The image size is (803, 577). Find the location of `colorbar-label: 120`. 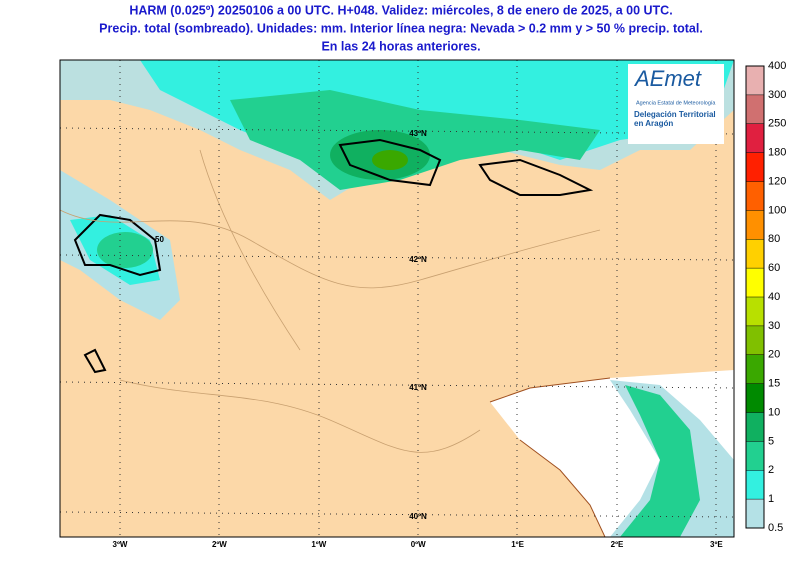

colorbar-label: 120 is located at coordinates (777, 181).